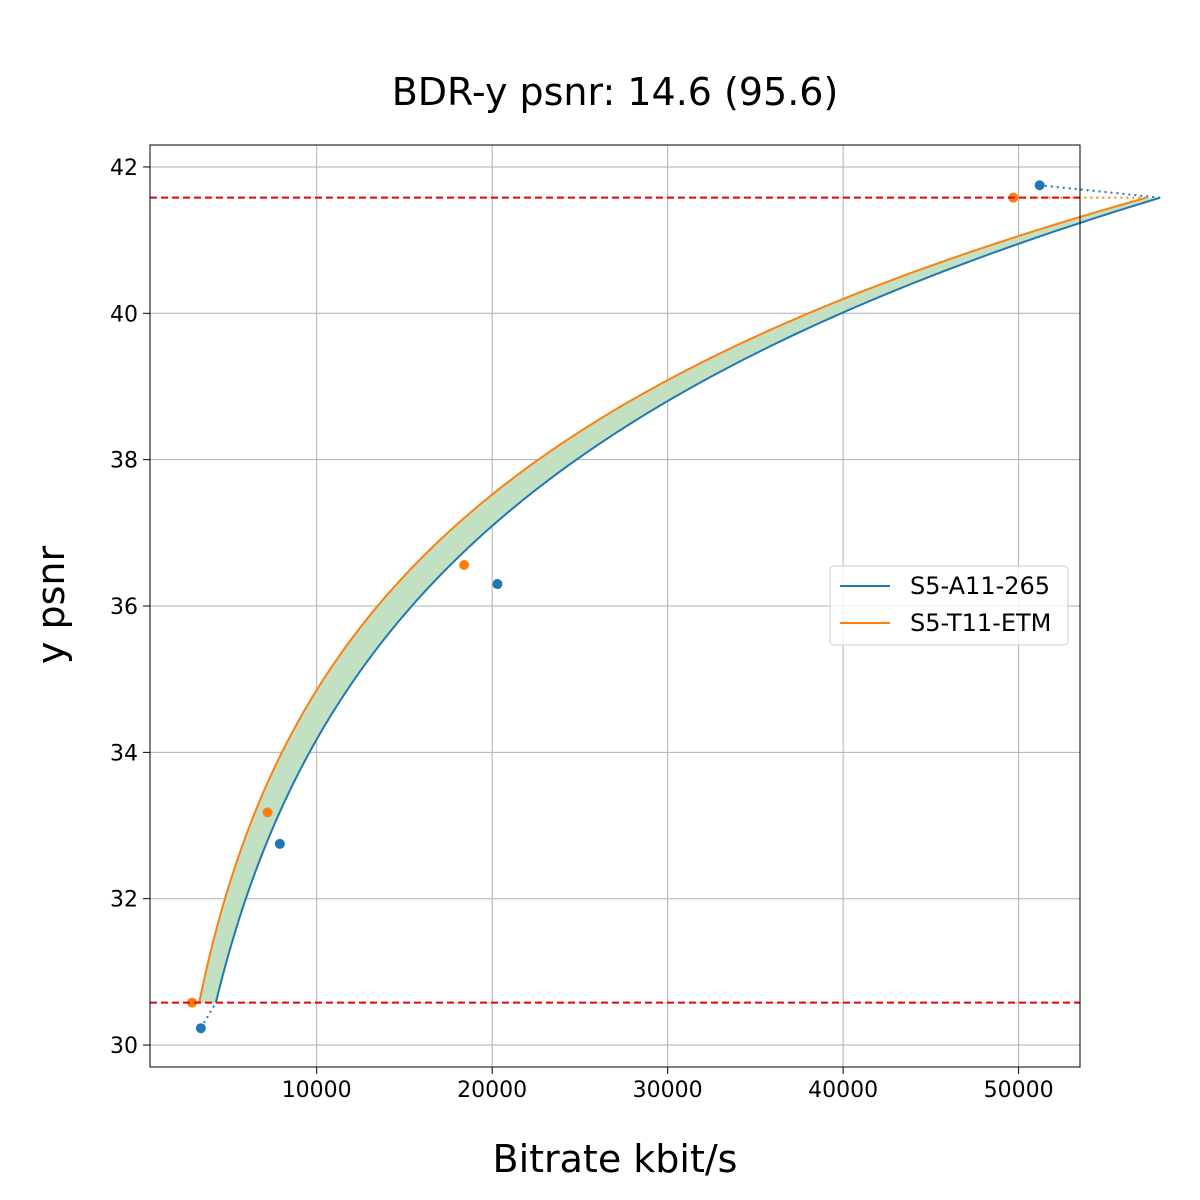 Image resolution: width=1200 pixels, height=1200 pixels. What do you see at coordinates (124, 900) in the screenshot?
I see `y-tick-label: 32` at bounding box center [124, 900].